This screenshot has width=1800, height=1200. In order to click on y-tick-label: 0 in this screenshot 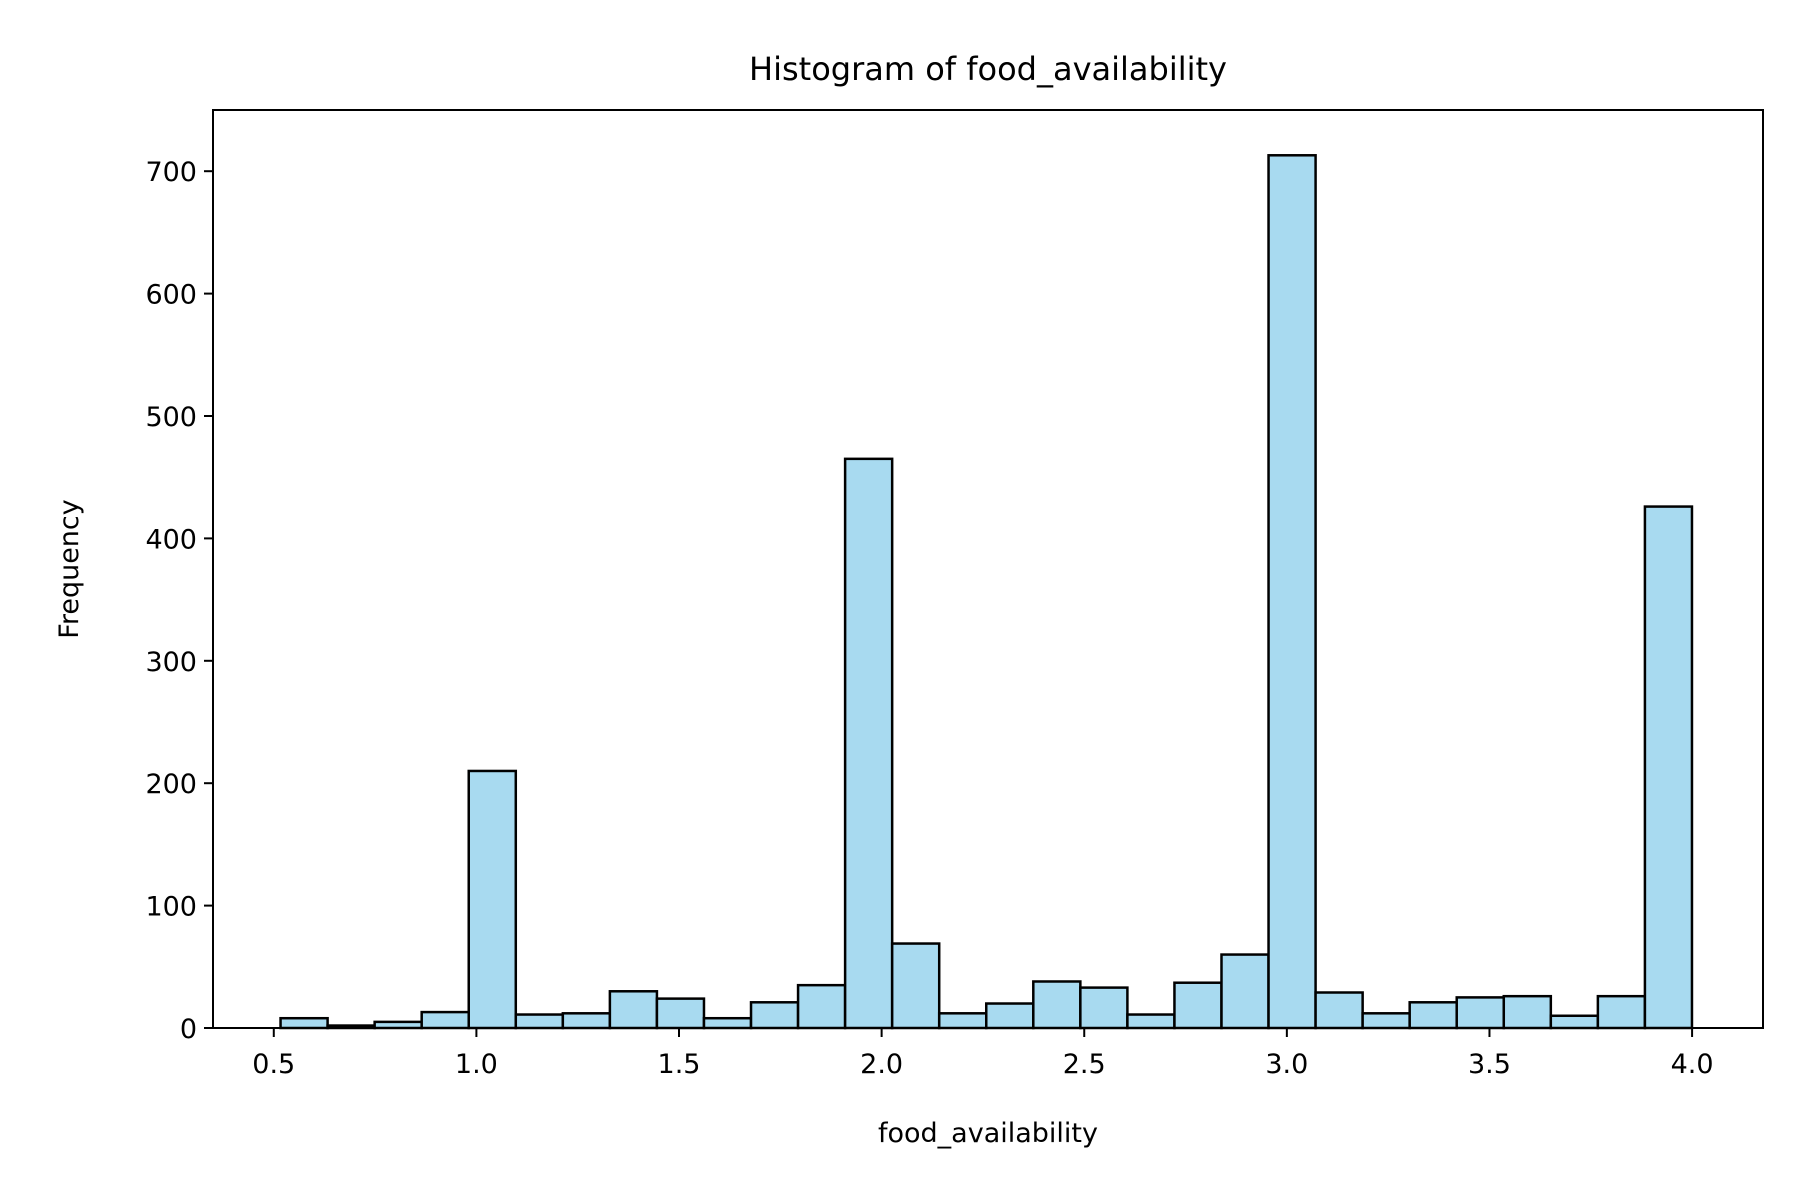, I will do `click(188, 1029)`.